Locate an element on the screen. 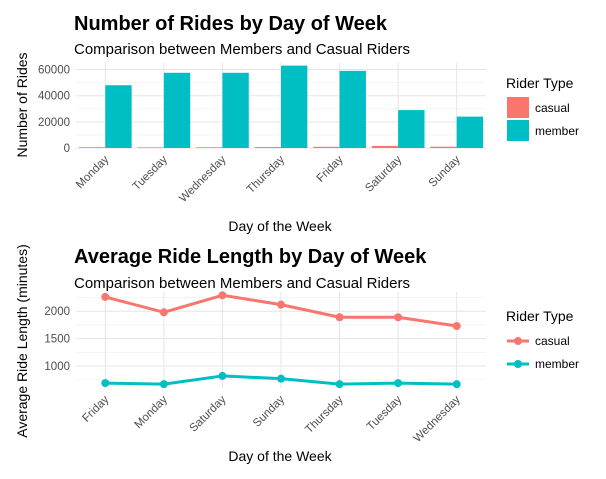 The image size is (606, 479). y-tick-label: 20000 is located at coordinates (54, 123).